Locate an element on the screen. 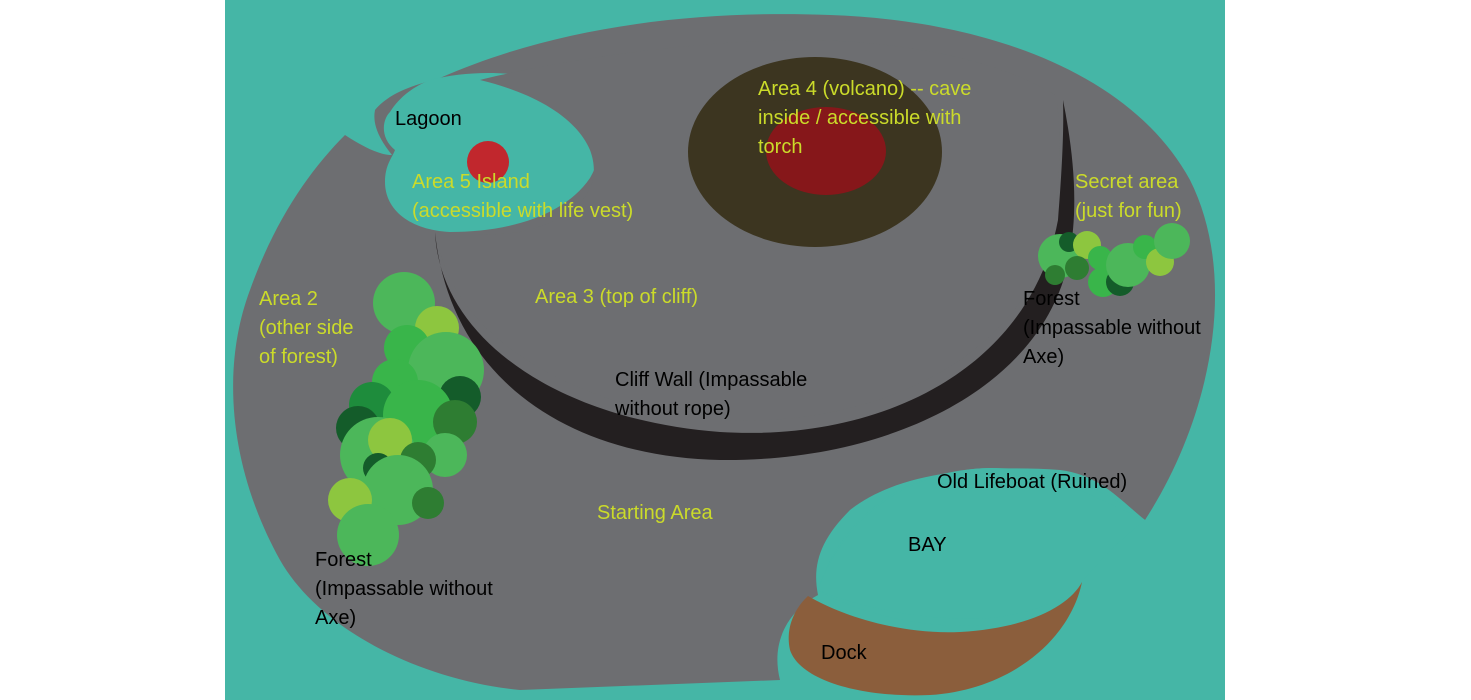 This screenshot has width=1471, height=700. area2-label-line: (other side is located at coordinates (306, 328).